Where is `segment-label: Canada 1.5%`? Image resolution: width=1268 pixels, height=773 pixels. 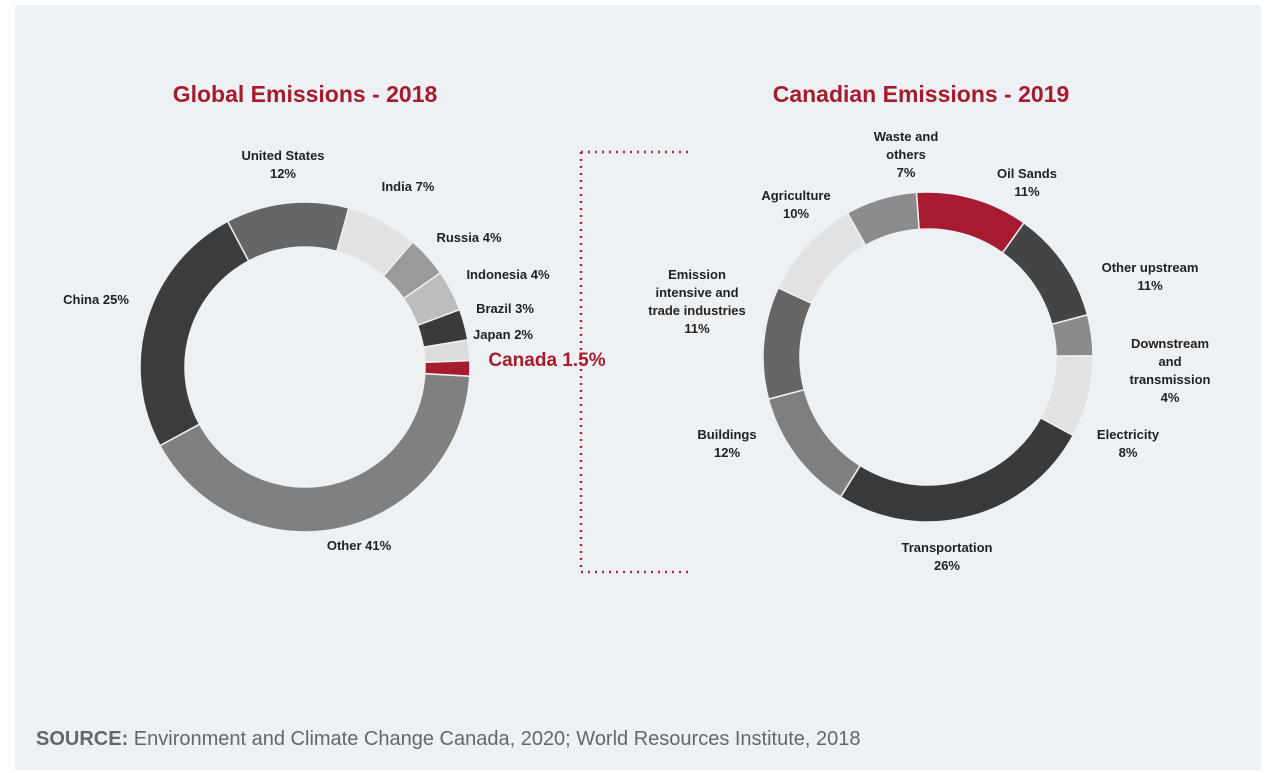
segment-label: Canada 1.5% is located at coordinates (547, 360).